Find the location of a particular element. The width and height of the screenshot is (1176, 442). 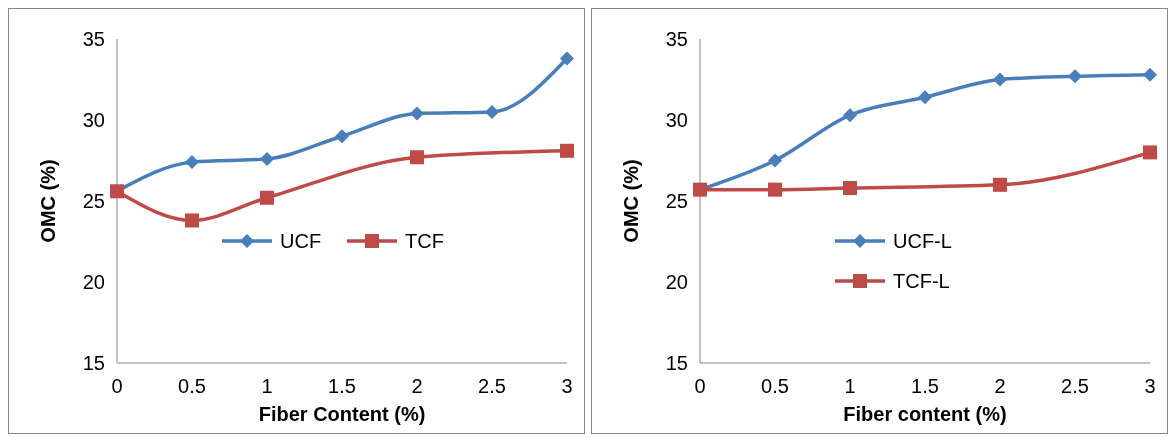

legend-label: TCF is located at coordinates (424, 241).